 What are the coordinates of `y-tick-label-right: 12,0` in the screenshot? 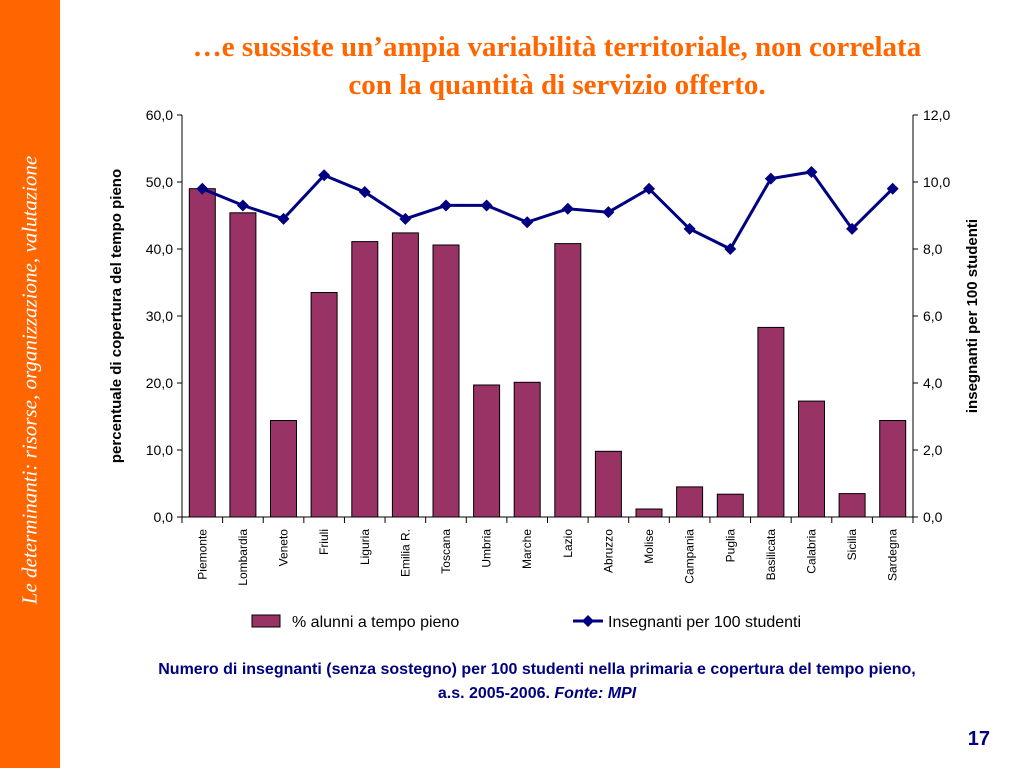 It's located at (936, 115).